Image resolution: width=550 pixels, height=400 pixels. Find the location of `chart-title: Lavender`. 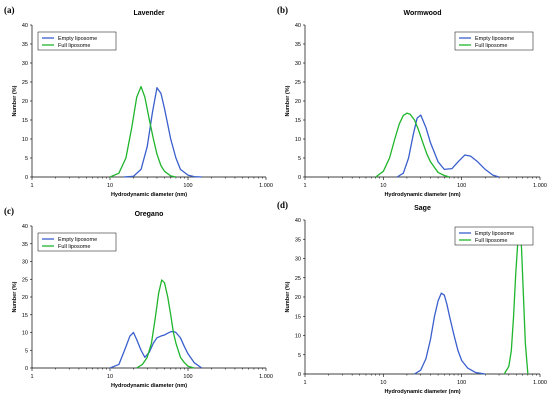

chart-title: Lavender is located at coordinates (148, 13).